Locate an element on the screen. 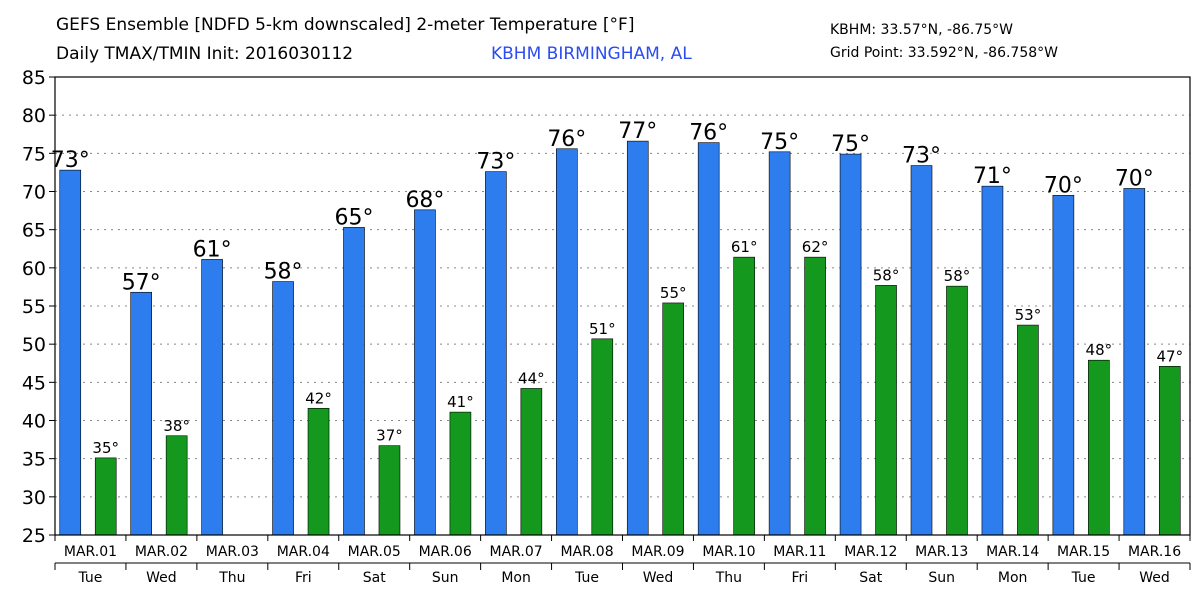 The image size is (1200, 600). tmin-value-label: 62° is located at coordinates (815, 247).